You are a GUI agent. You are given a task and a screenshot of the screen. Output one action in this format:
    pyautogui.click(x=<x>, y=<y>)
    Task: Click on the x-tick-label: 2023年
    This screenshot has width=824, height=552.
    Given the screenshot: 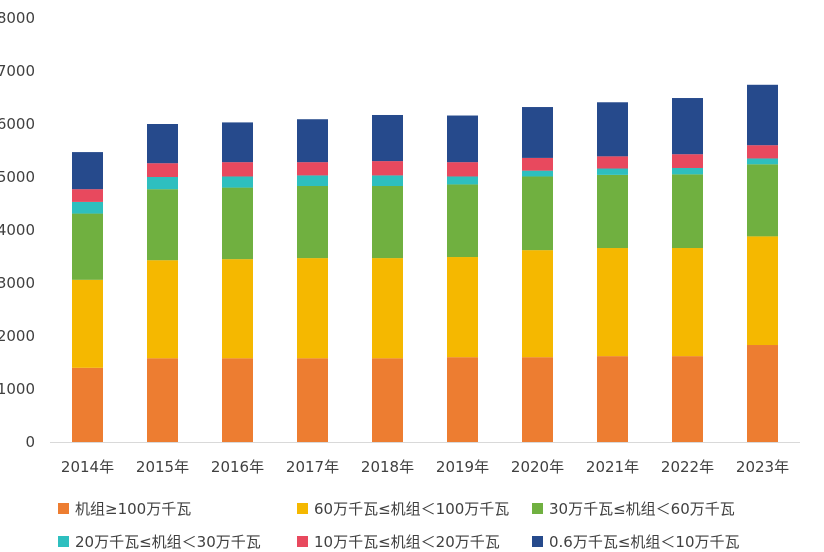 What is the action you would take?
    pyautogui.click(x=762, y=467)
    